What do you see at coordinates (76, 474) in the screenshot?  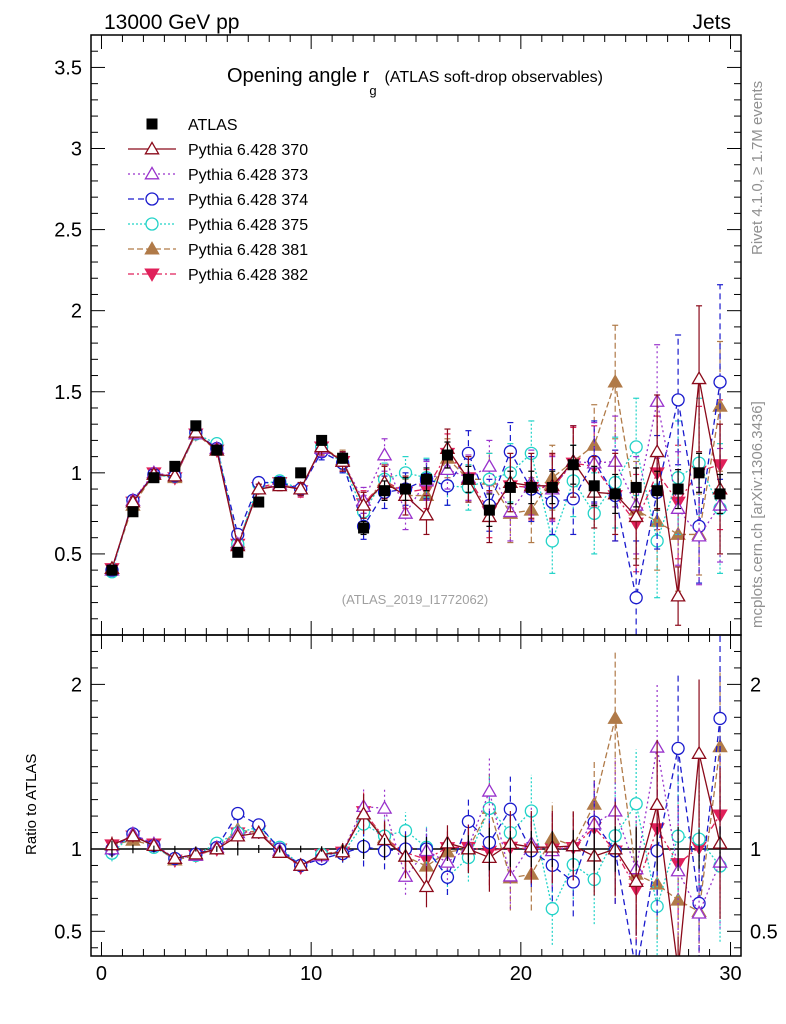 I see `main-y-tick-label: 1` at bounding box center [76, 474].